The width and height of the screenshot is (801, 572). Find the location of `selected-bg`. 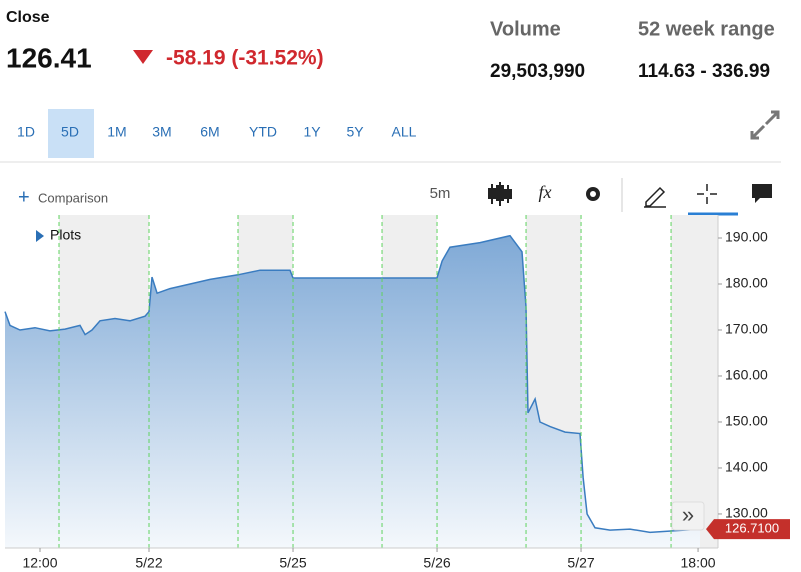

selected-bg is located at coordinates (71, 133).